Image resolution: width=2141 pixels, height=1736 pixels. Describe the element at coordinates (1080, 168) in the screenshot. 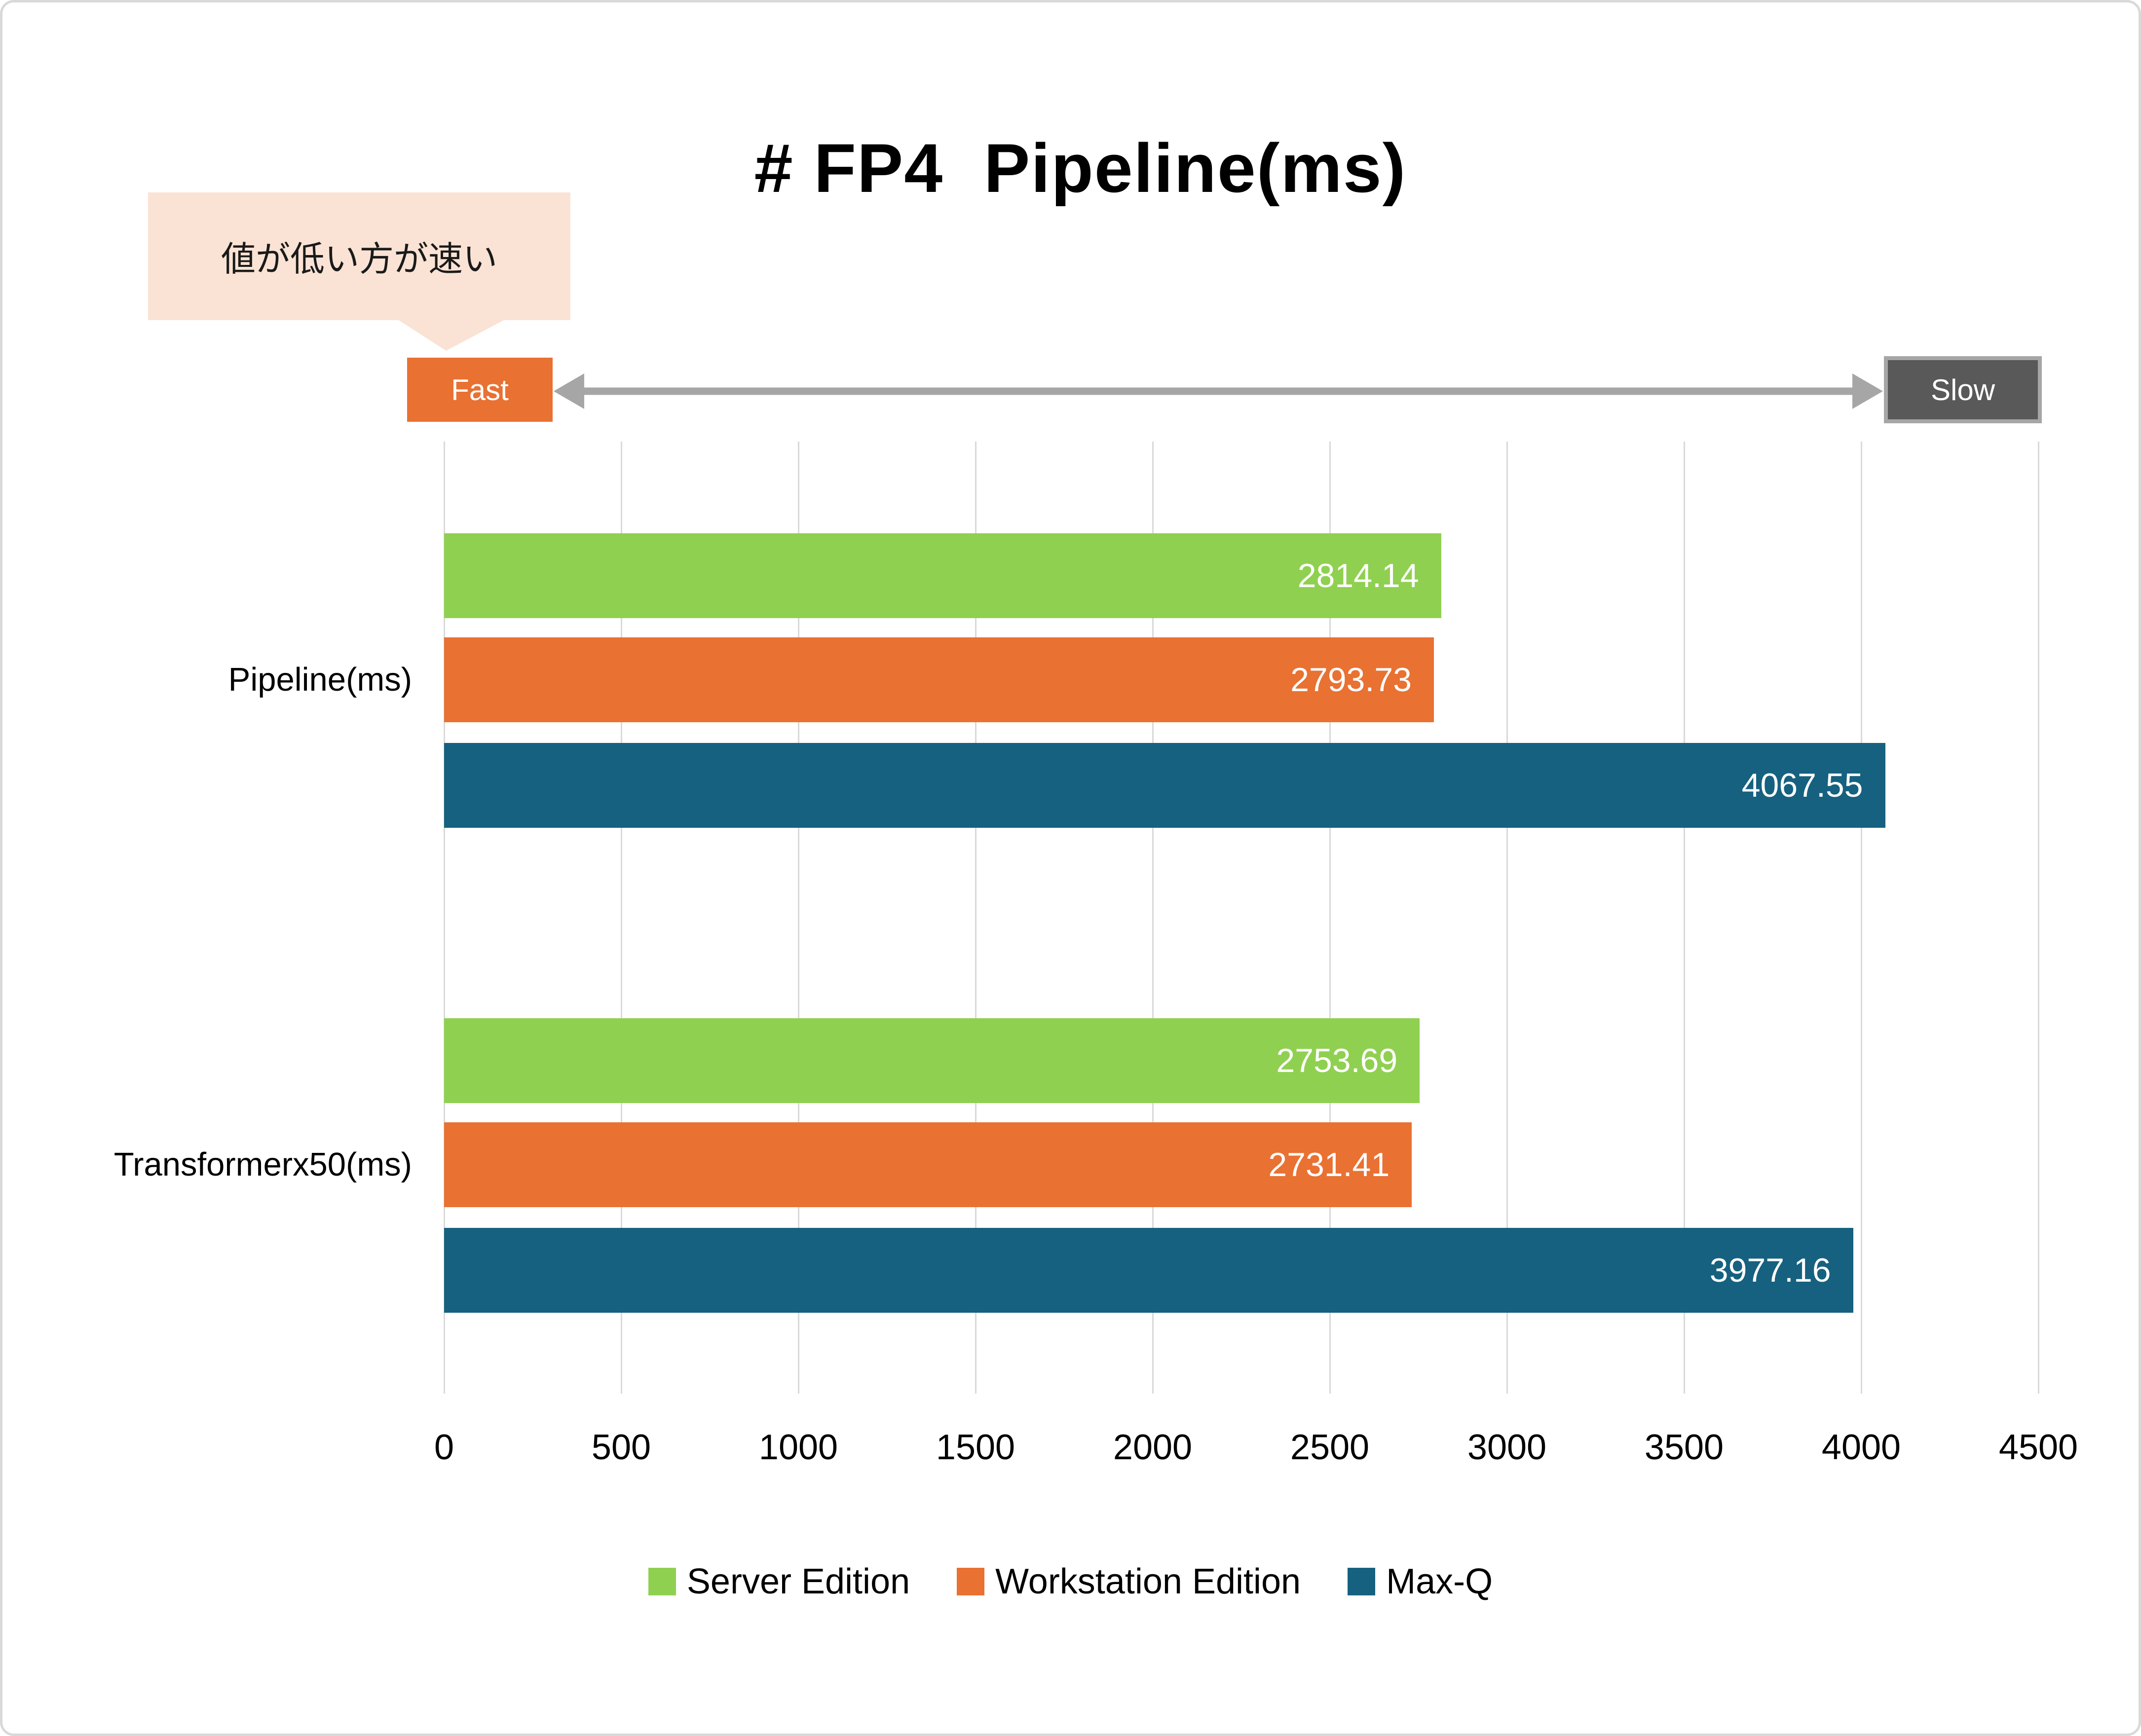

I see `chart-title: # FP4 Pipeline(ms)` at that location.